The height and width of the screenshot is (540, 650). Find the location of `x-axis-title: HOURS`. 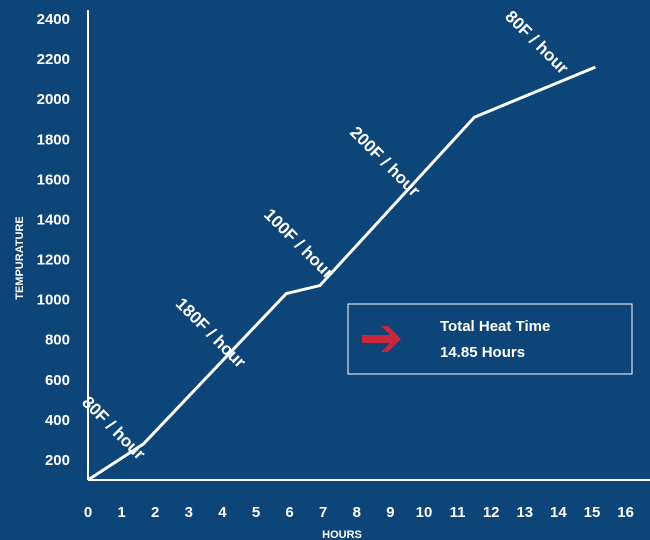

x-axis-title: HOURS is located at coordinates (342, 534).